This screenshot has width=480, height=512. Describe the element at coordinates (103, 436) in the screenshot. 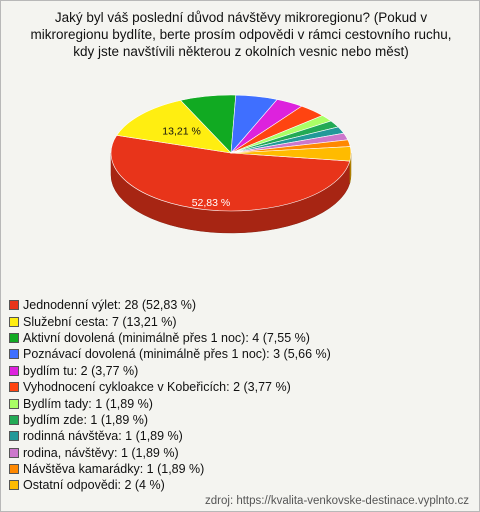

I see `legend-label: rodinná návštěva: 1 (1,89 %)` at that location.